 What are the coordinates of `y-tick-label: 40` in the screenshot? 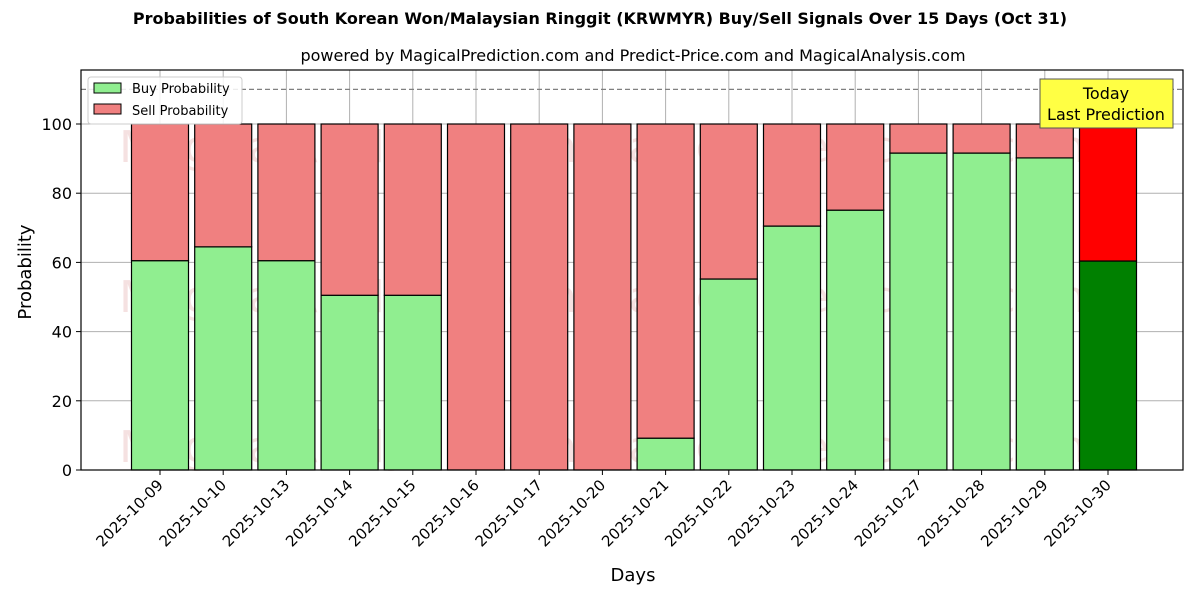 It's located at (62, 332).